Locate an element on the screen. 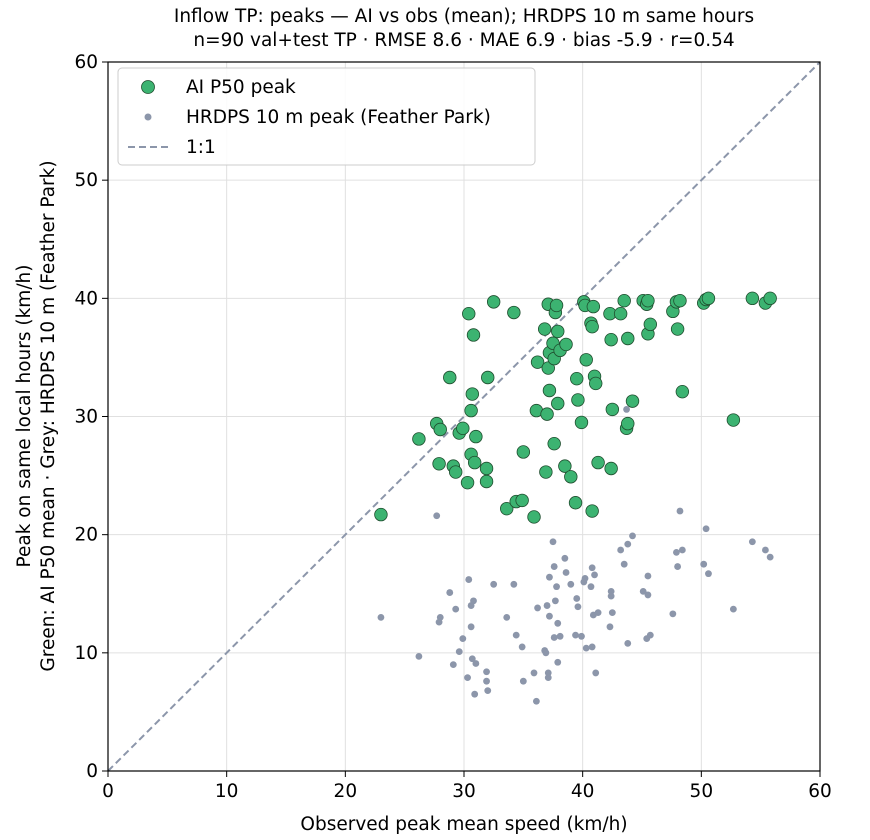 The height and width of the screenshot is (840, 870). legend-one-to-one-label: 1:1 is located at coordinates (201, 147).